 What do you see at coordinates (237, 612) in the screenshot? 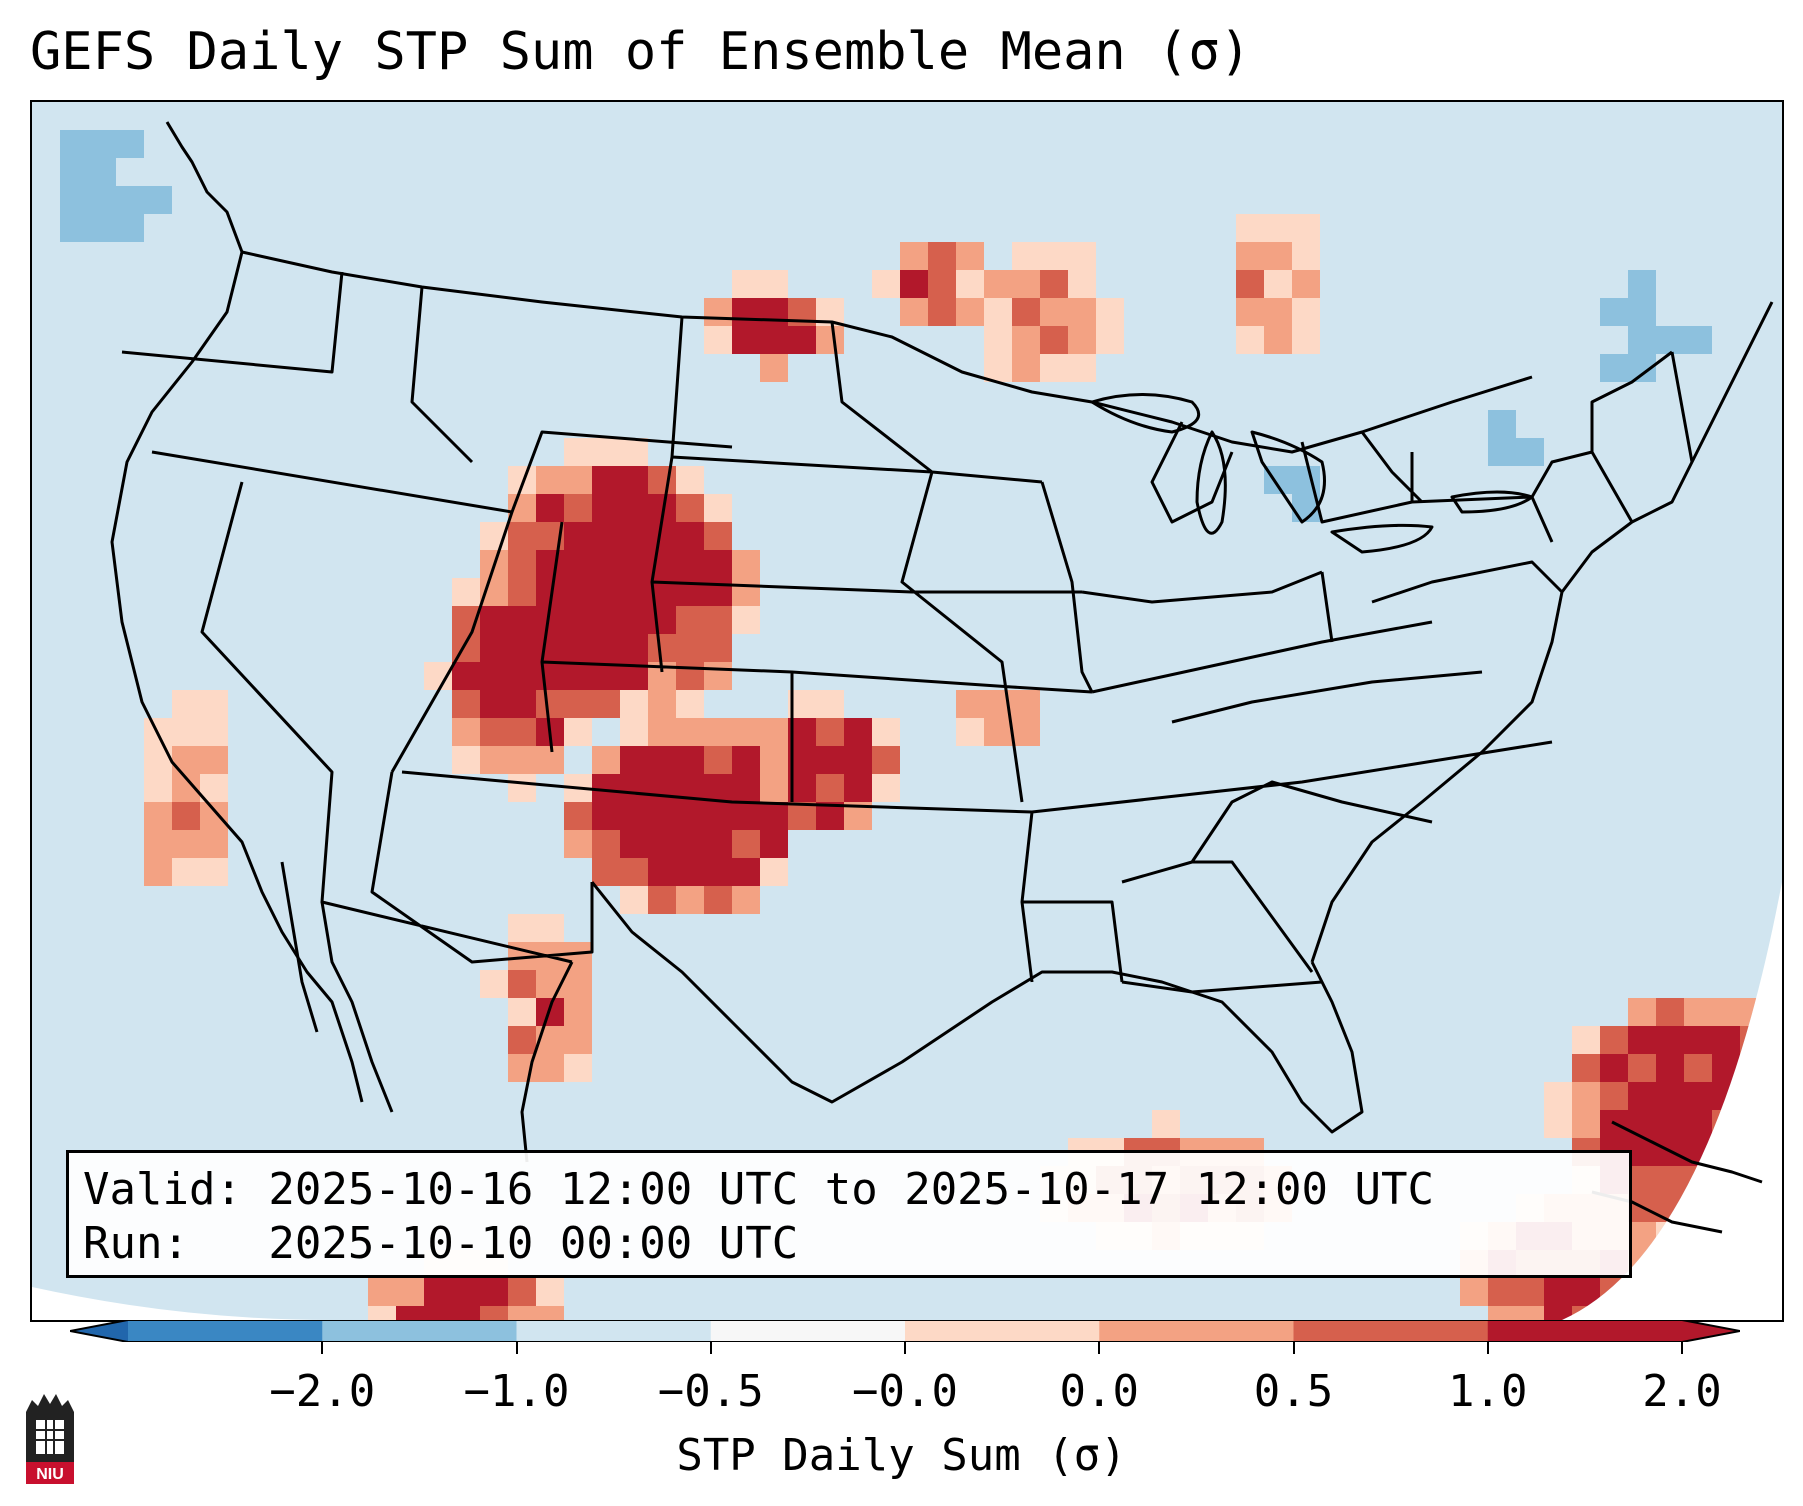
I see `us-coastline` at bounding box center [237, 612].